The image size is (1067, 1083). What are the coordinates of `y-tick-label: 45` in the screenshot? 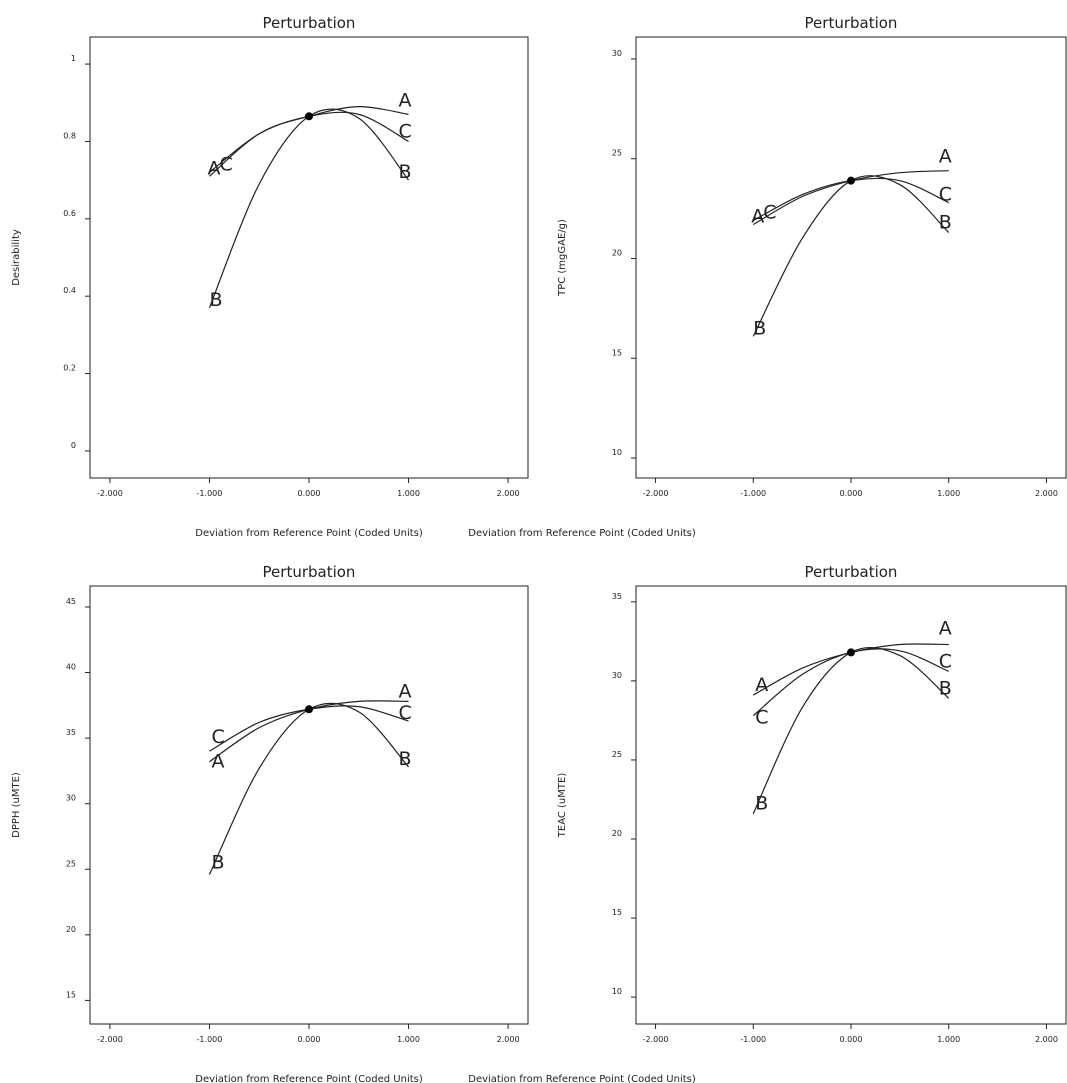 It's located at (71, 601).